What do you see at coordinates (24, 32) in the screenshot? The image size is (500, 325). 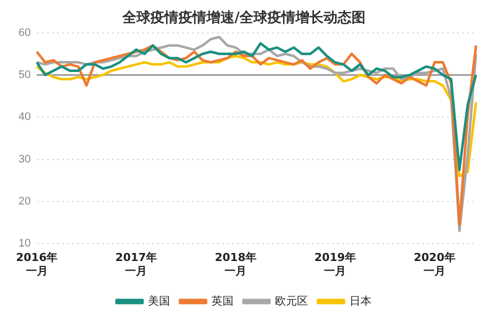 I see `y-tick-label: 60` at bounding box center [24, 32].